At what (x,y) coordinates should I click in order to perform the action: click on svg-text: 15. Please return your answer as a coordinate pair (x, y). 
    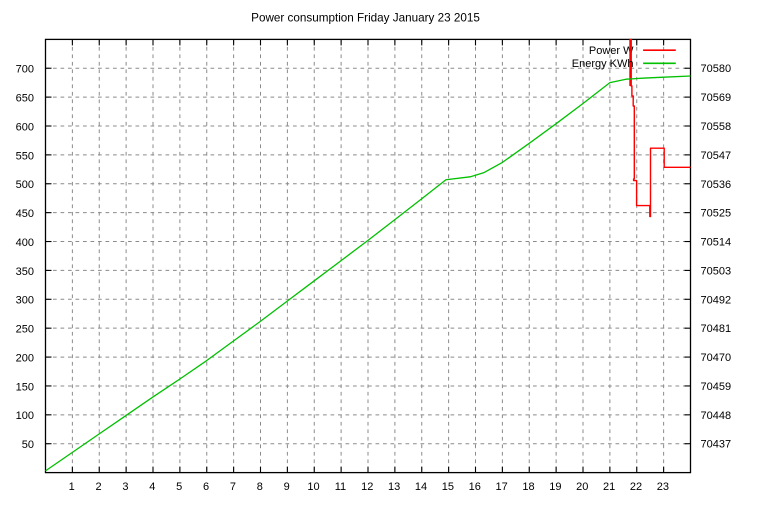
    Looking at the image, I should click on (448, 487).